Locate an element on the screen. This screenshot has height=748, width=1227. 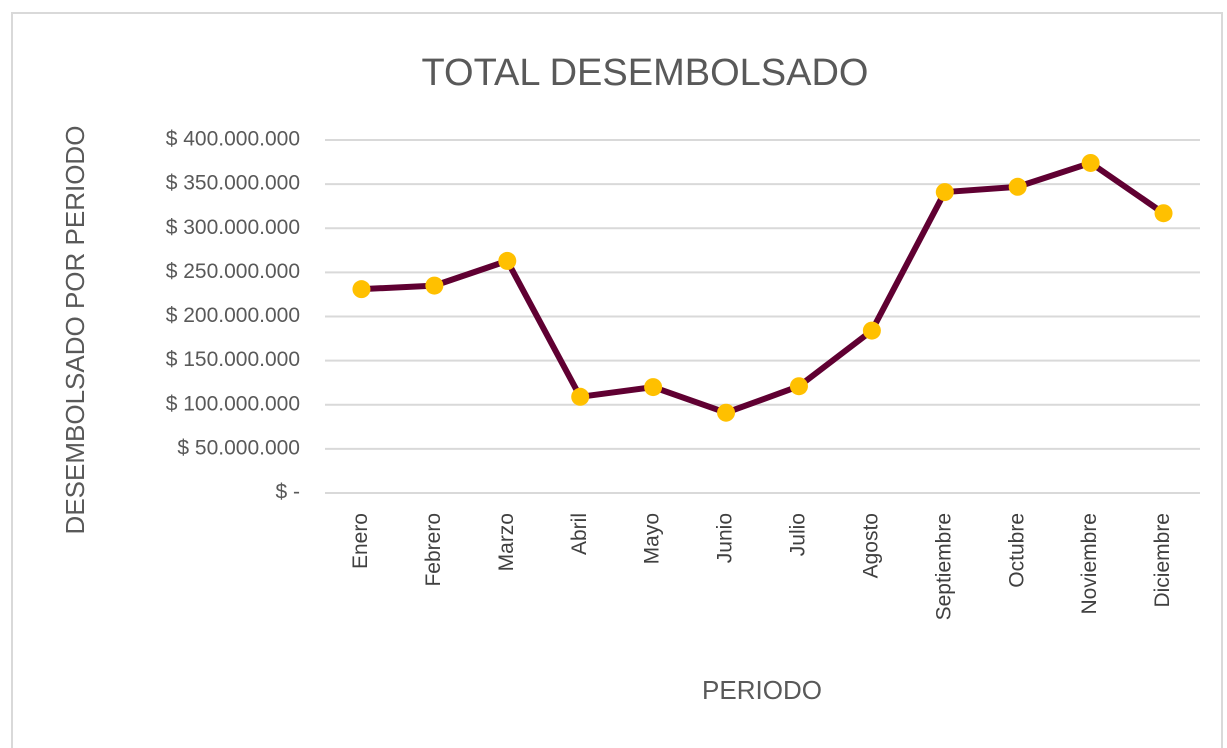
y-tick-label: $ 50.000.000 is located at coordinates (238, 447).